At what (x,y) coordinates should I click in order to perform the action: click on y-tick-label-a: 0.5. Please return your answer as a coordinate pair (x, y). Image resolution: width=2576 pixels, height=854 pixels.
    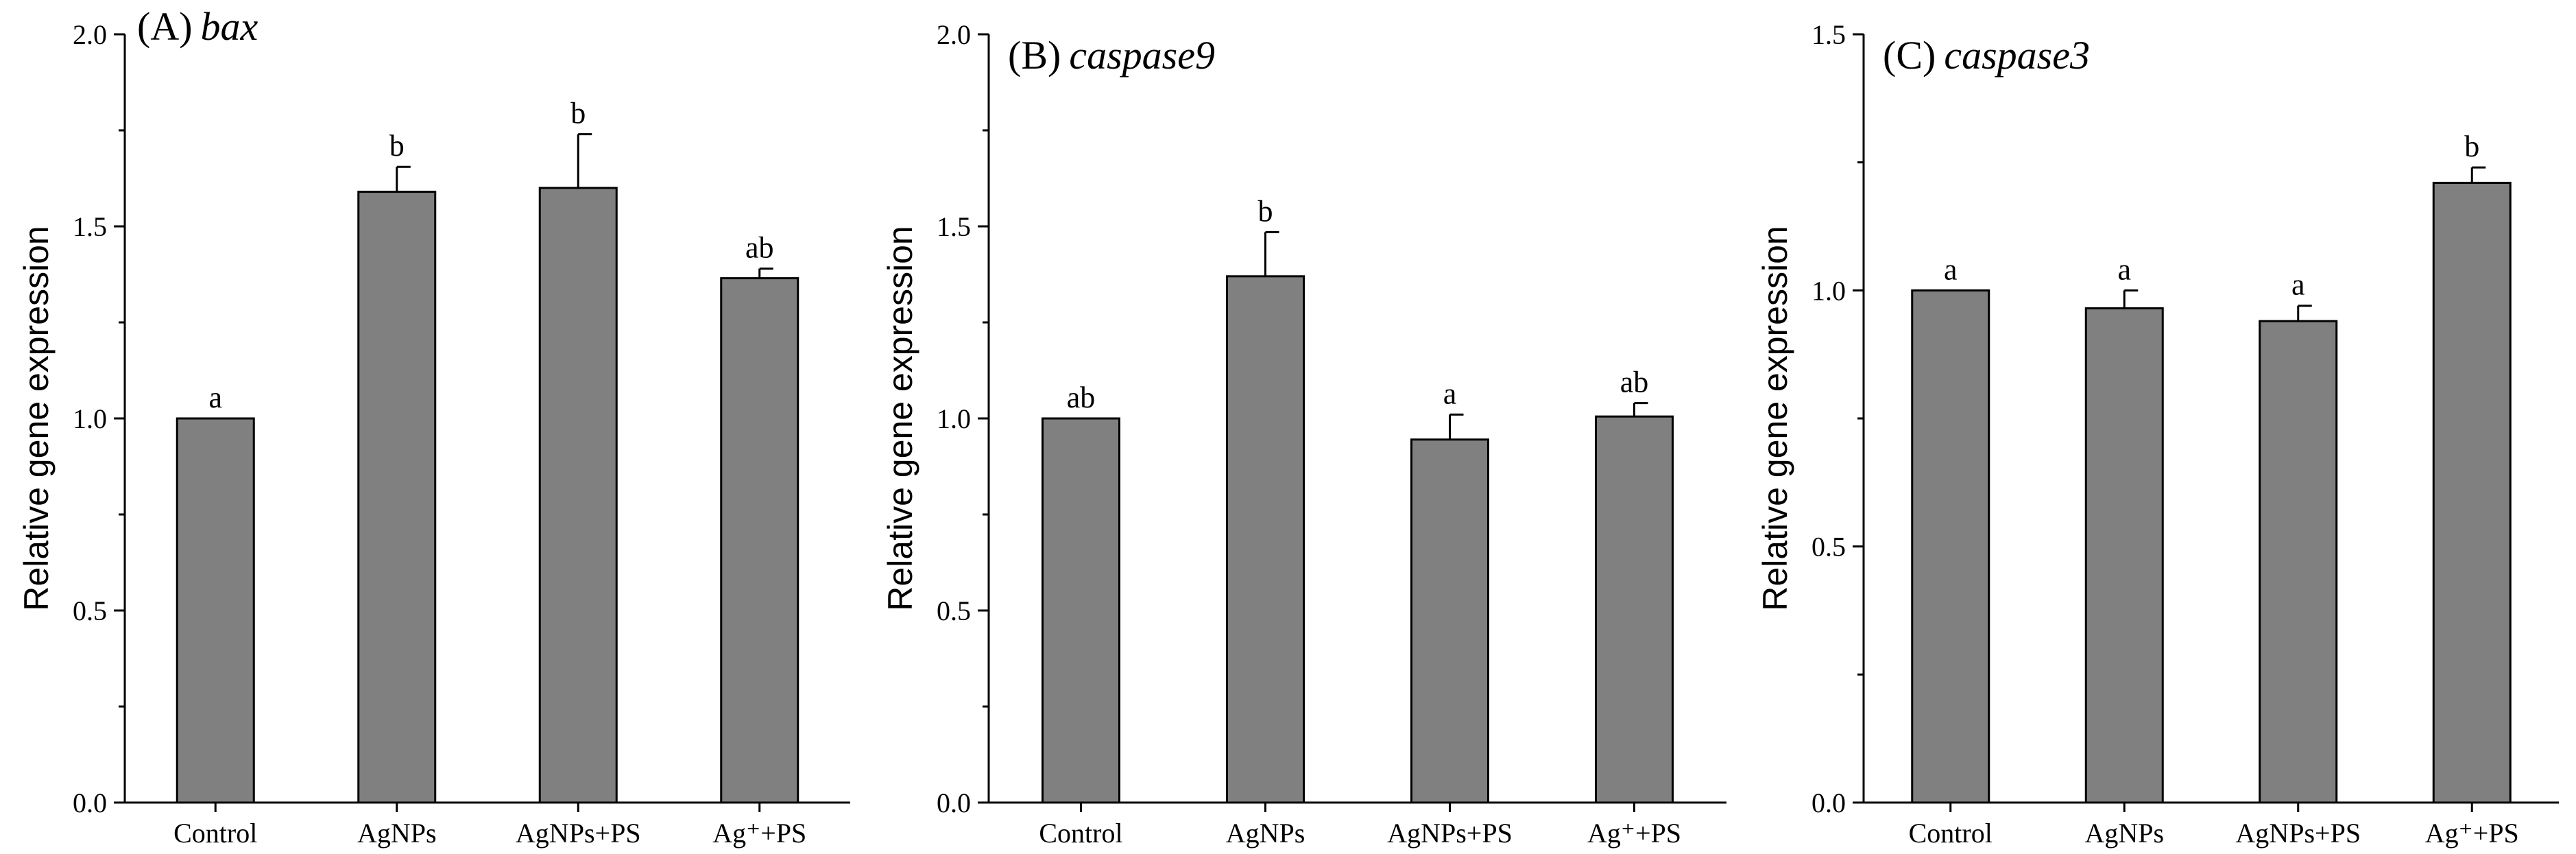
    Looking at the image, I should click on (90, 610).